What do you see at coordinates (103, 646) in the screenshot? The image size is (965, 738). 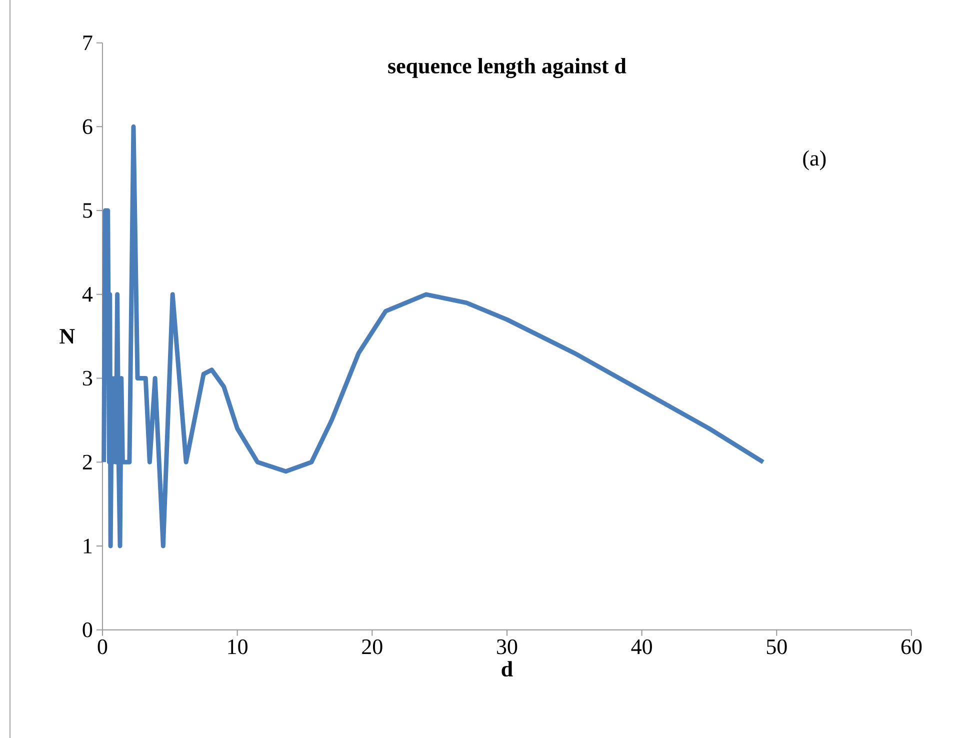 I see `x-tick-label: 0` at bounding box center [103, 646].